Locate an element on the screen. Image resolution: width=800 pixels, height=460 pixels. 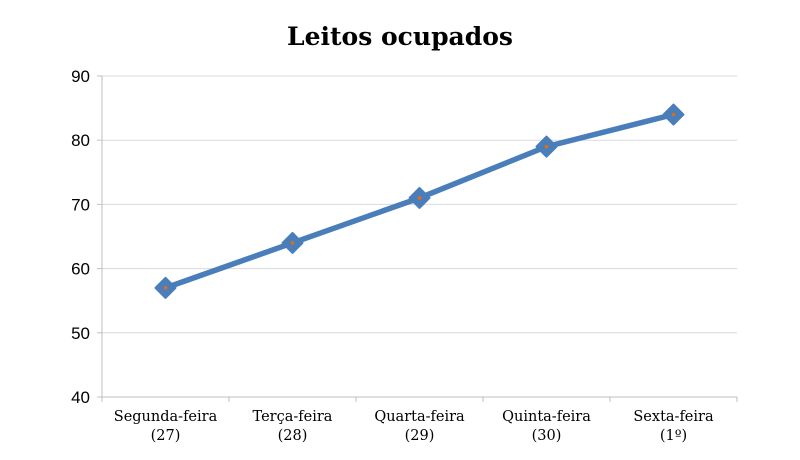
y-tick-label-80: 80 is located at coordinates (80, 140).